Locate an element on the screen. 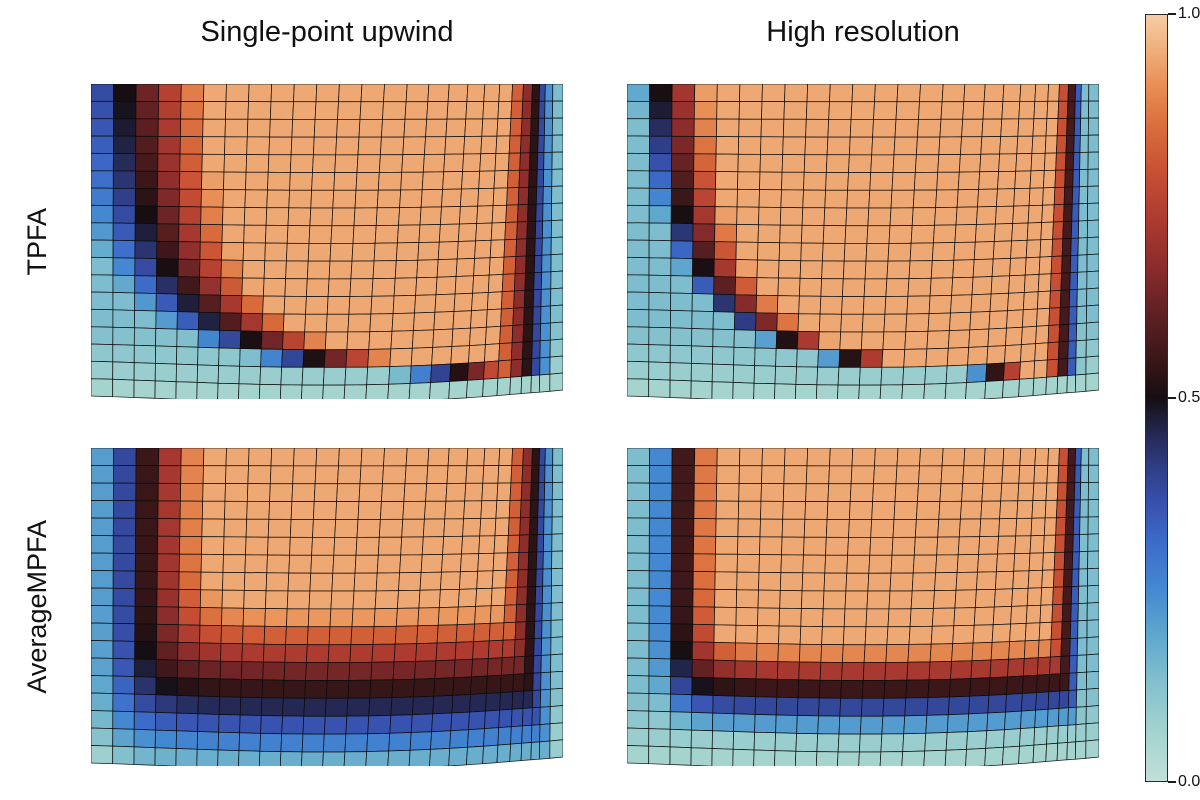 The image size is (1200, 800). colorbar-tick-mark-bottom is located at coordinates (1172, 782).